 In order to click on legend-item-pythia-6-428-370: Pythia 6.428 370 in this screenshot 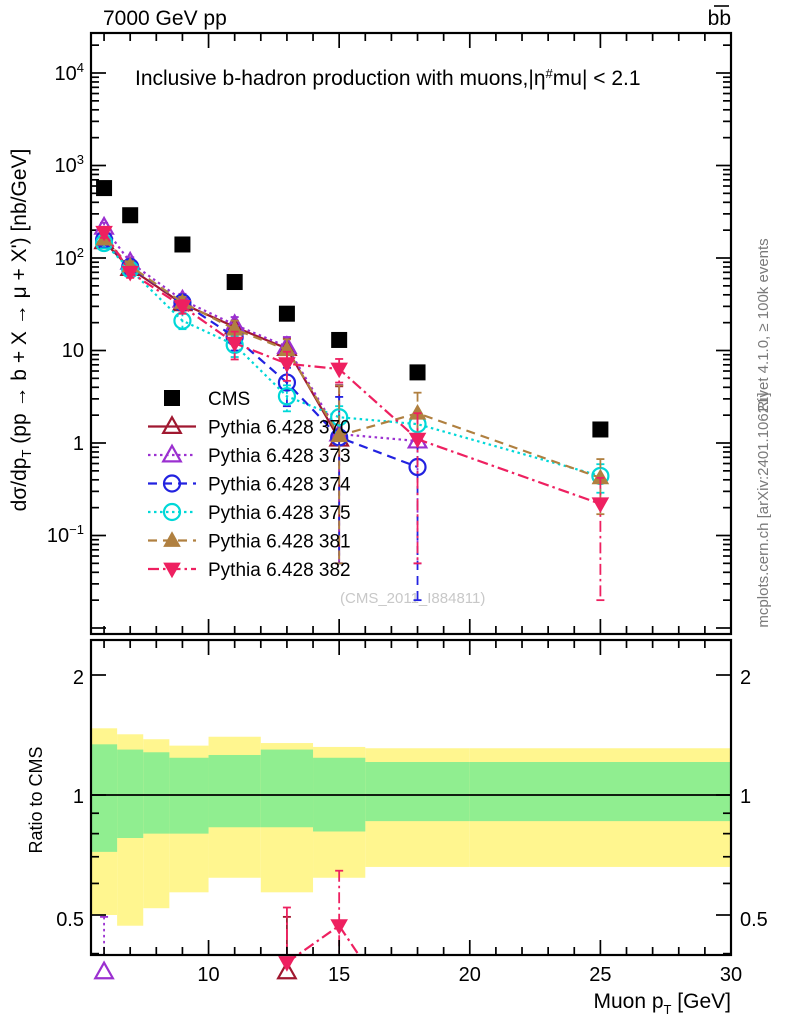, I will do `click(249, 427)`.